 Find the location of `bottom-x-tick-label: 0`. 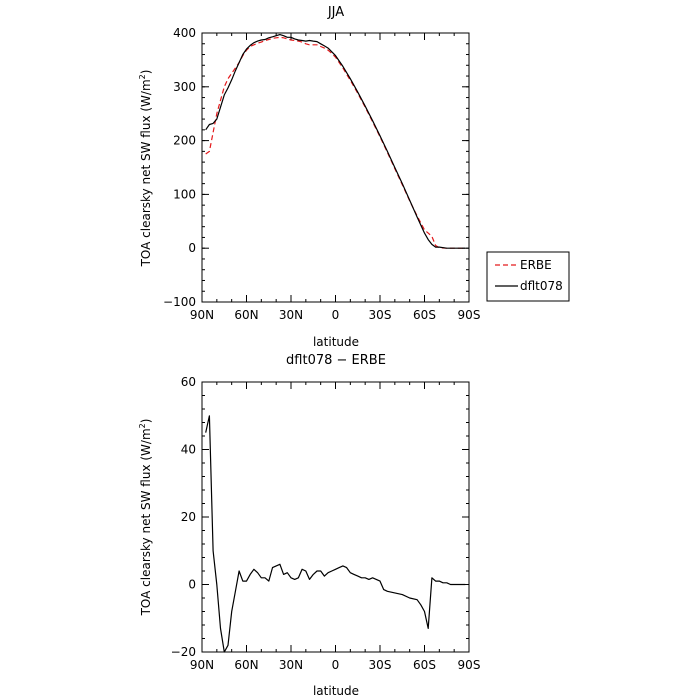

bottom-x-tick-label: 0 is located at coordinates (336, 665).